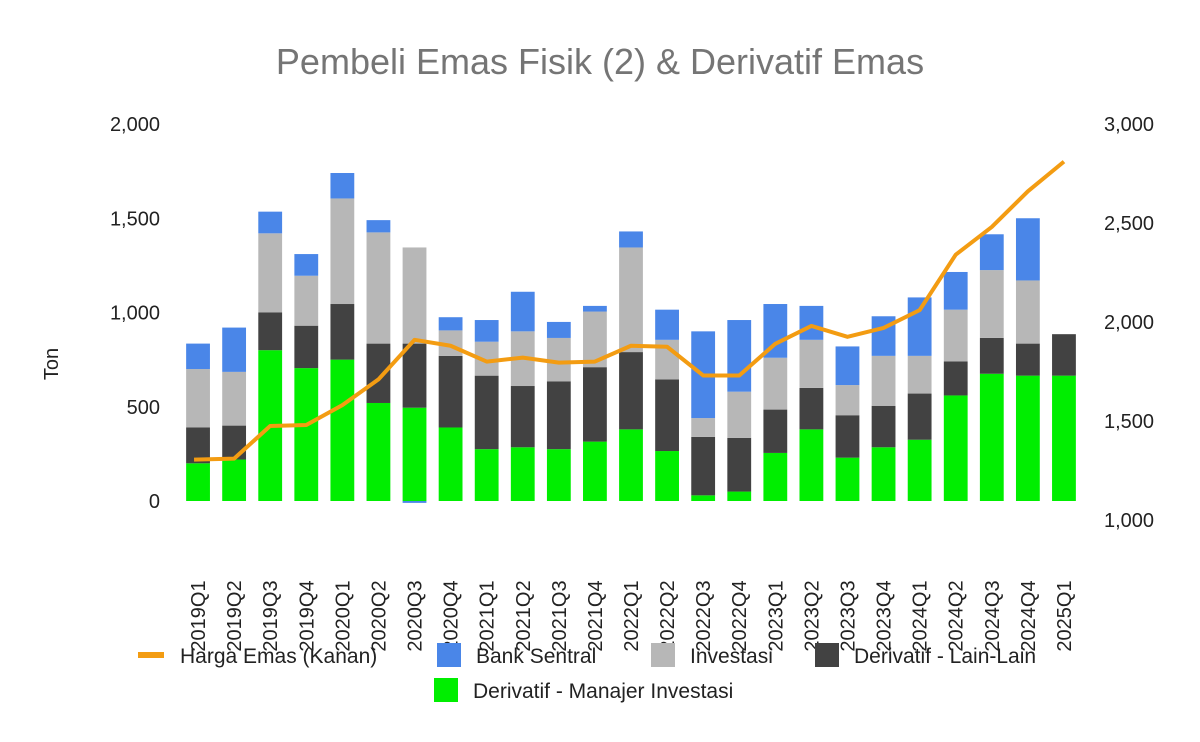 This screenshot has height=742, width=1200. I want to click on x-tick-label: 2021Q3, so click(560, 615).